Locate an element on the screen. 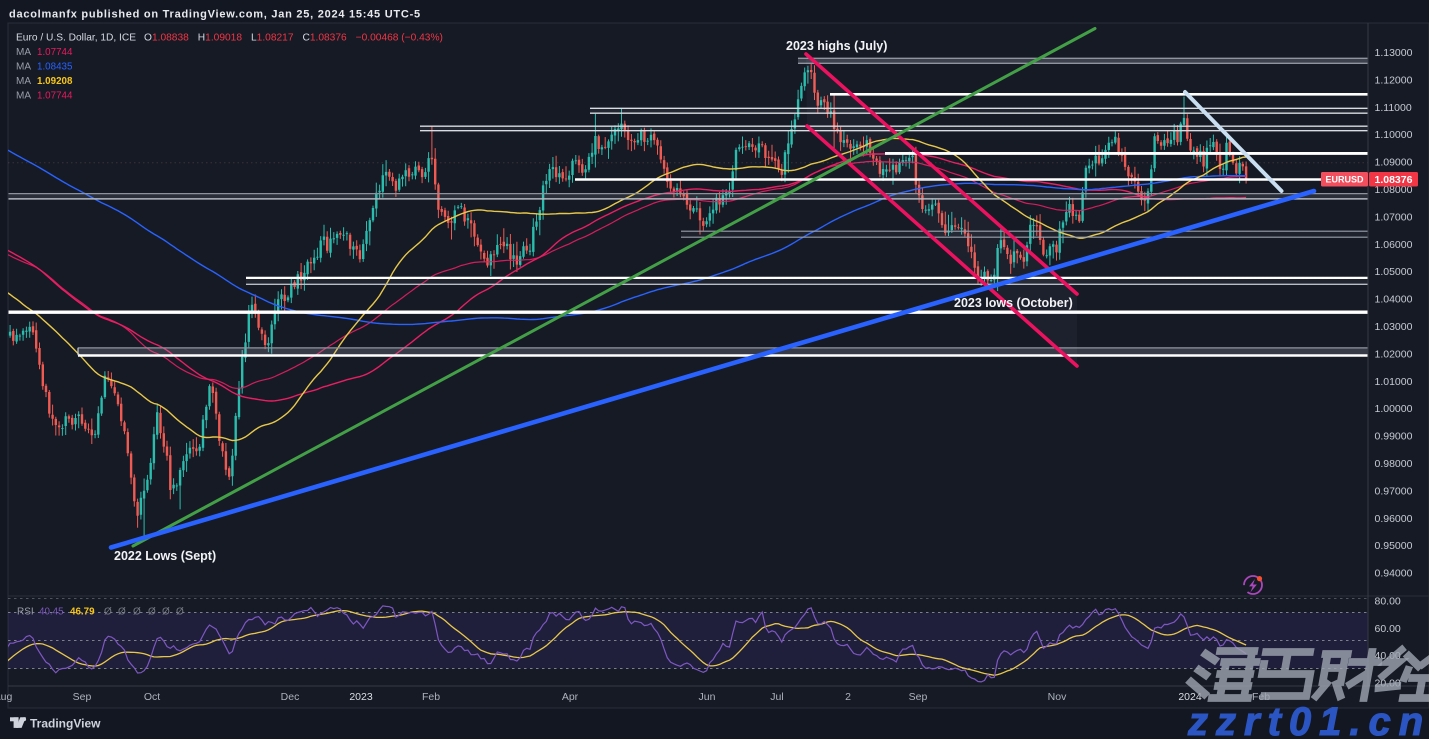  svg-text: 1.08376 is located at coordinates (1394, 180).